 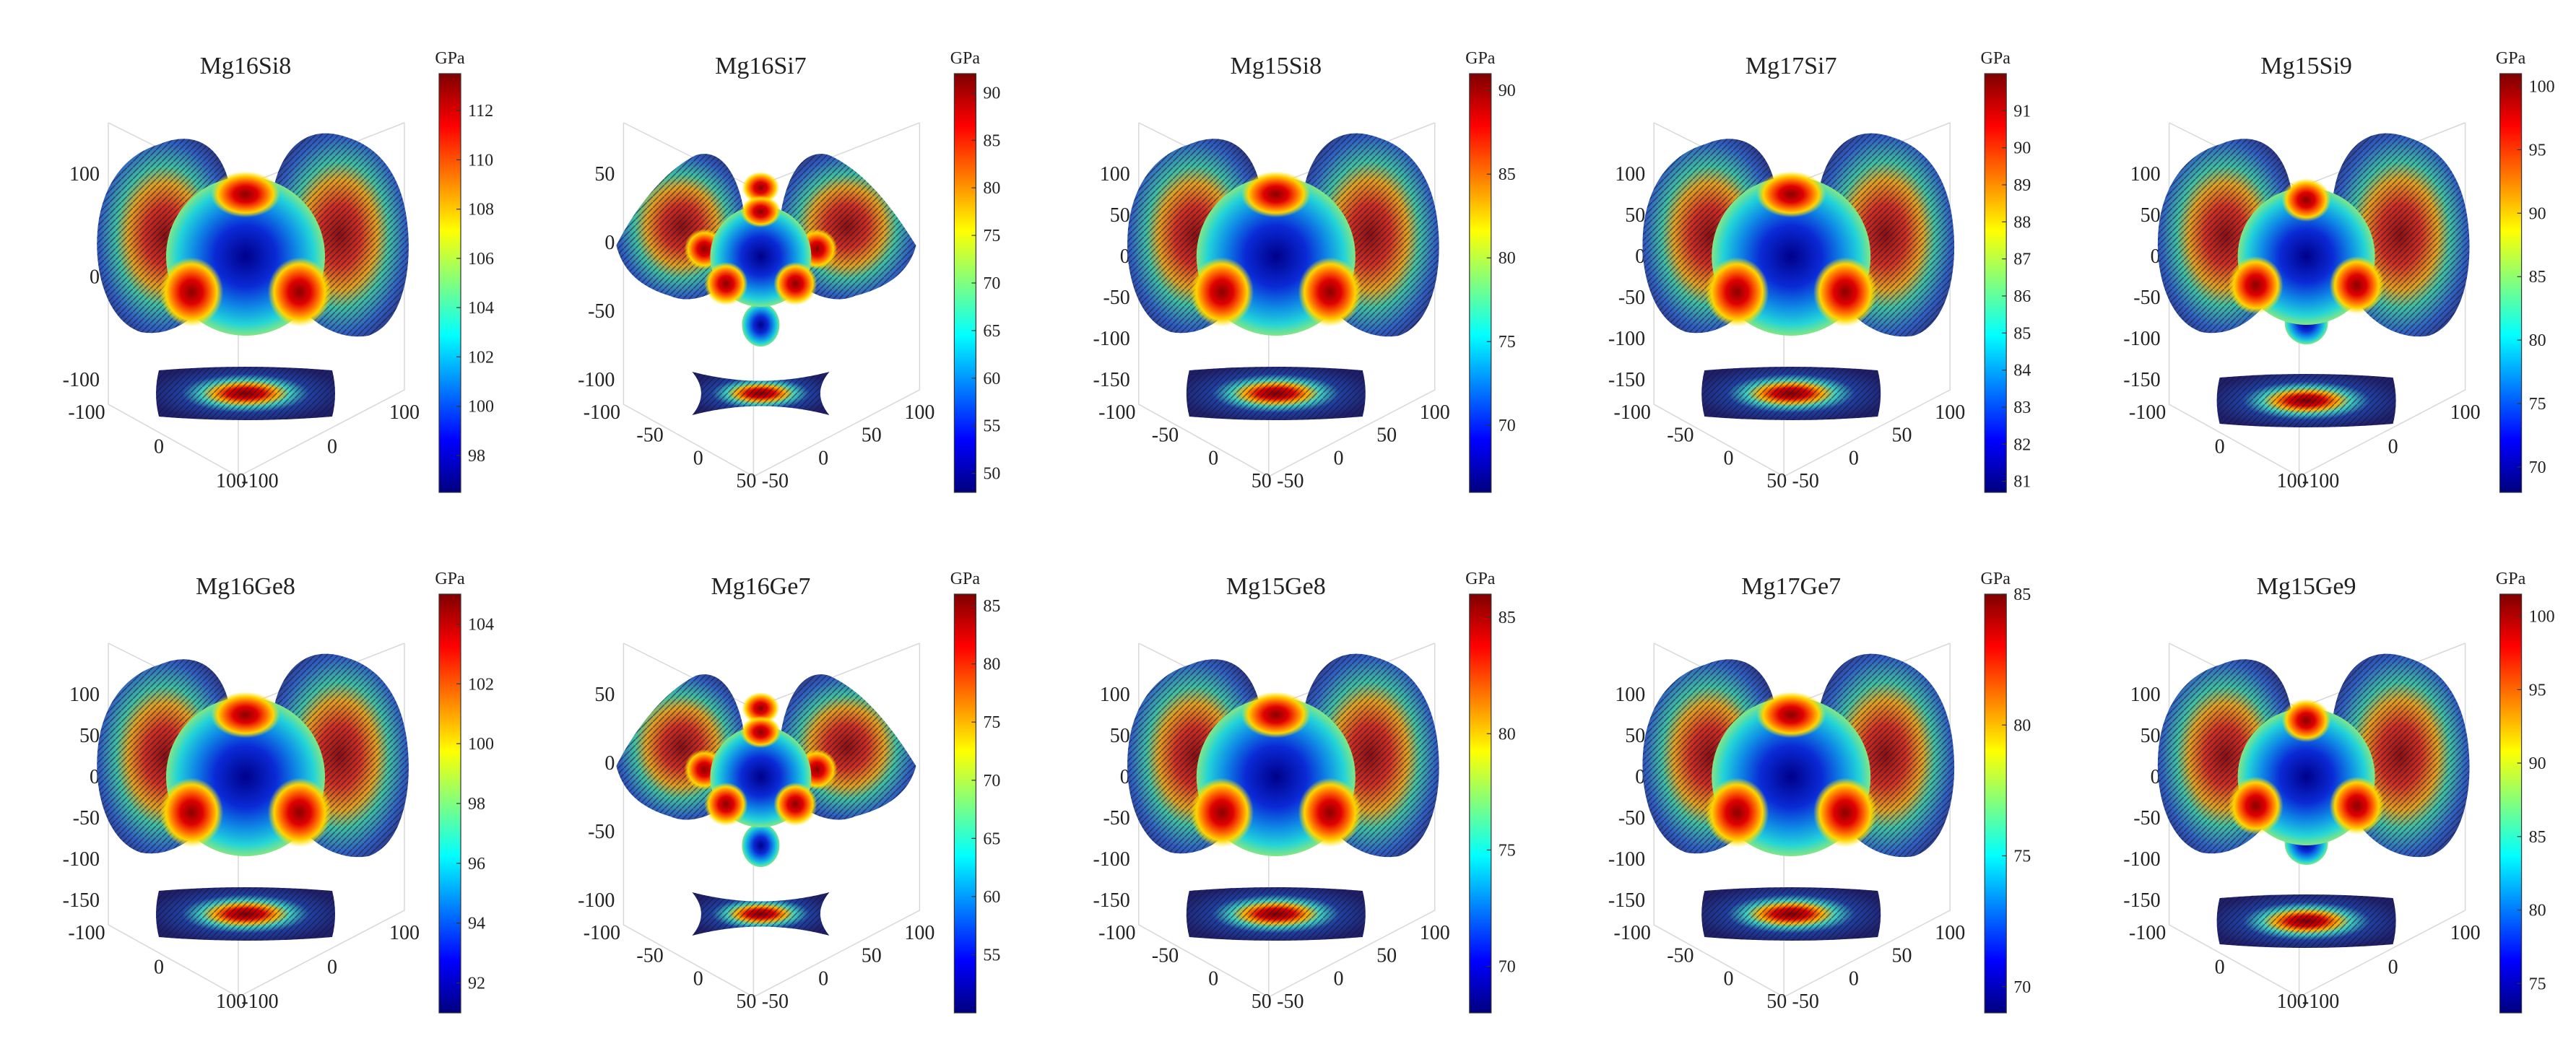 I want to click on panel-title: Mg15Si9, so click(x=2306, y=66).